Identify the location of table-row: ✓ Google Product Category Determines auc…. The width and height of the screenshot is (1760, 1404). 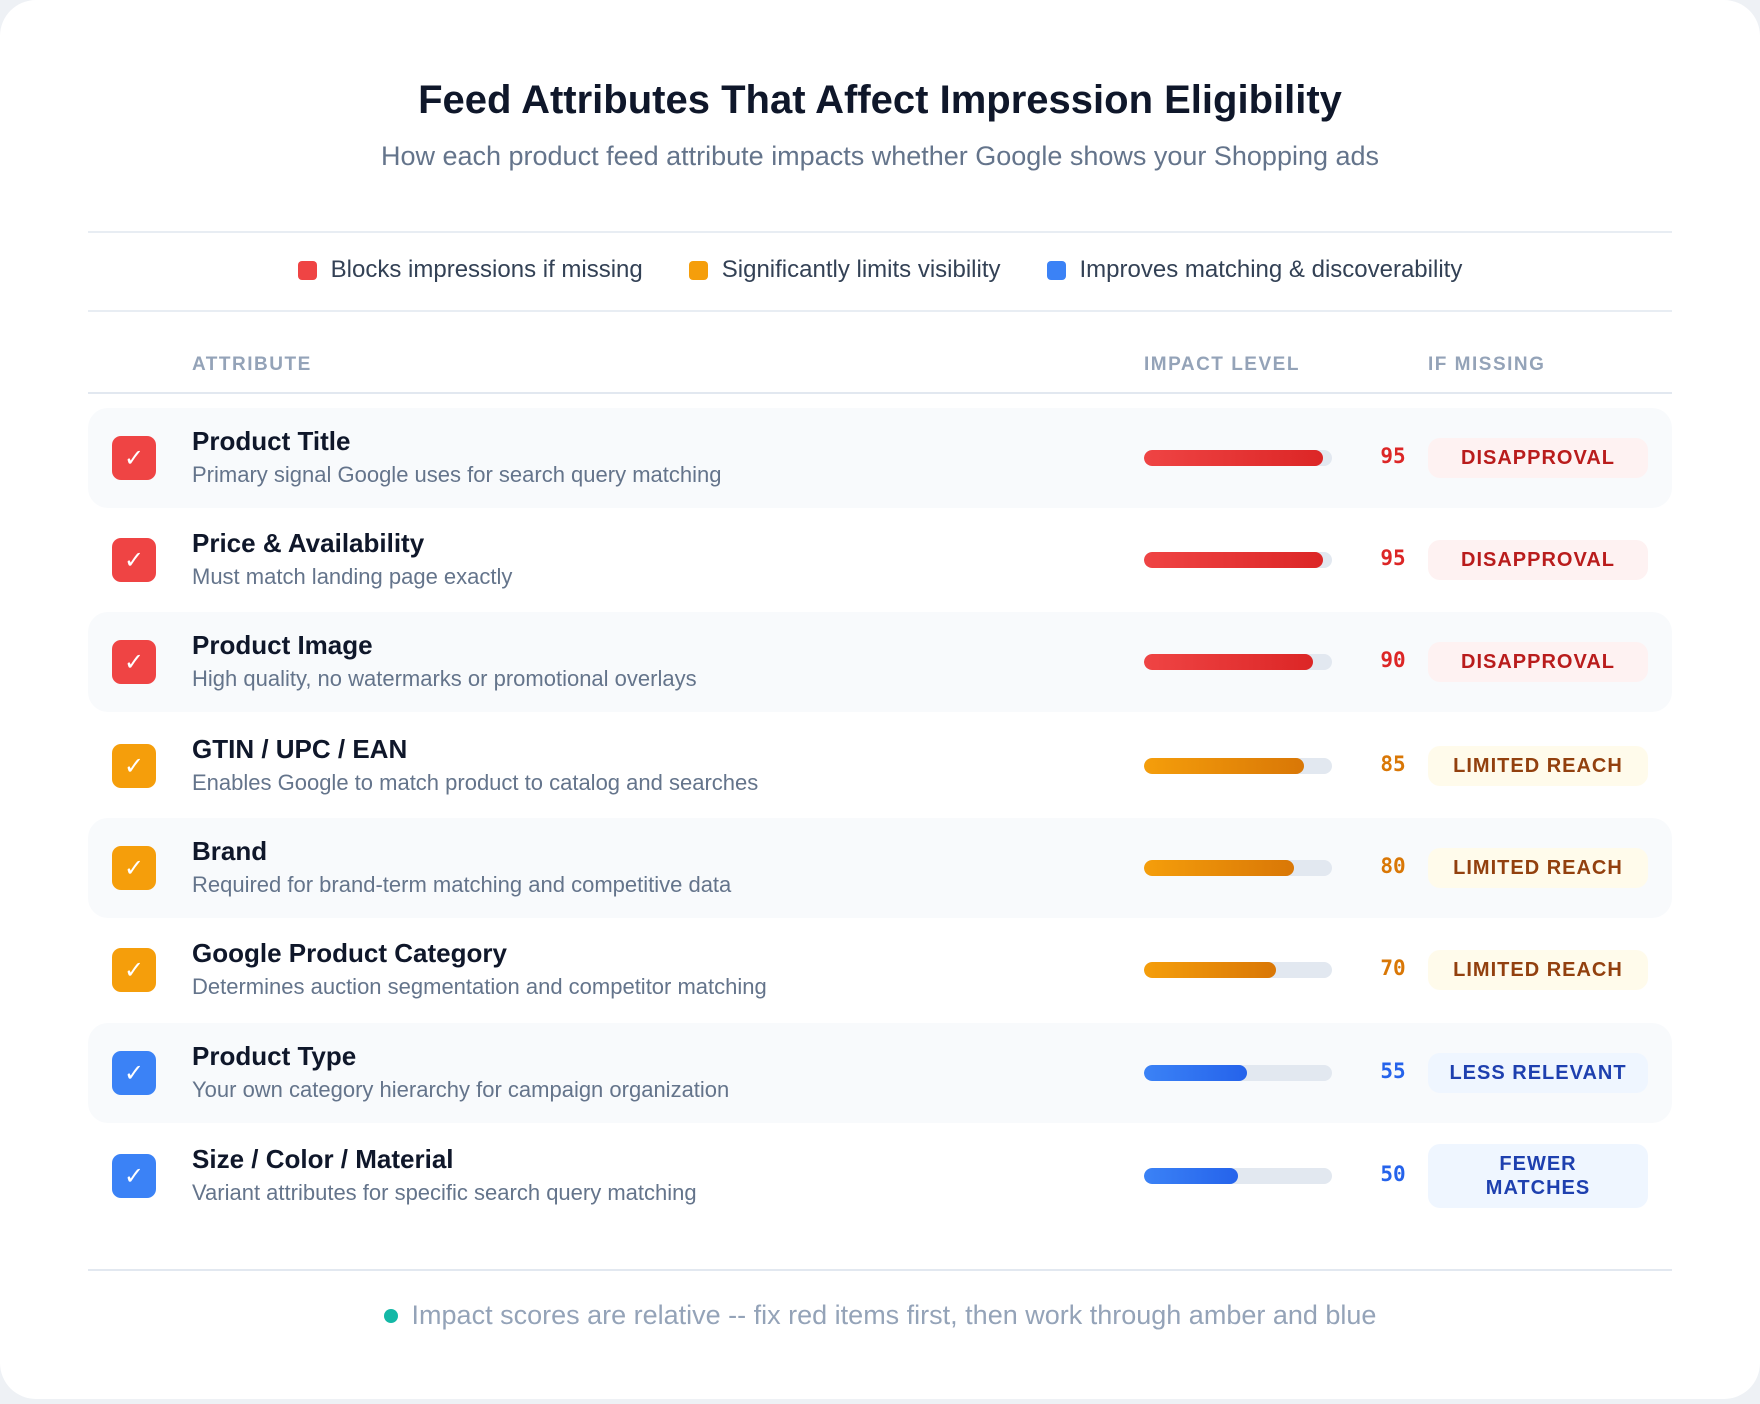
(880, 970).